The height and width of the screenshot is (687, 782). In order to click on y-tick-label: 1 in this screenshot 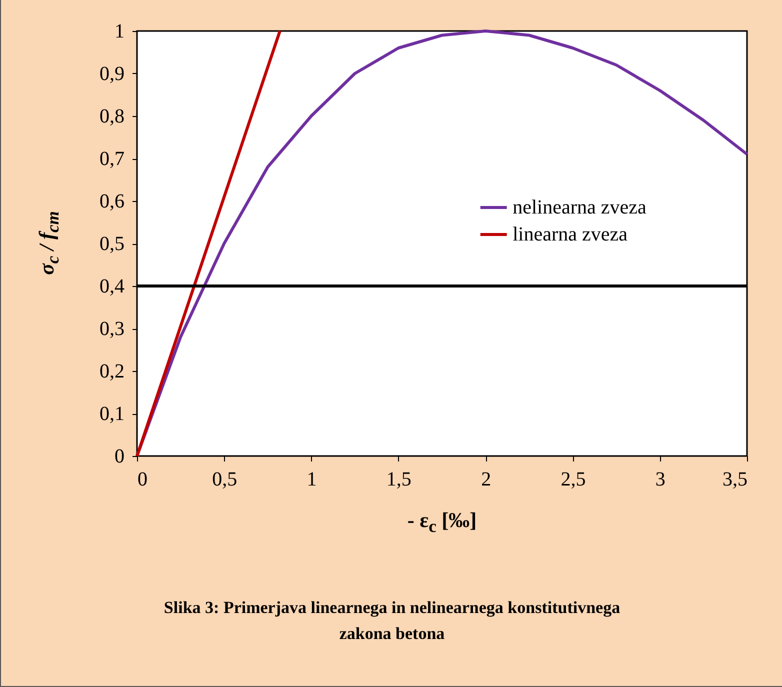, I will do `click(119, 31)`.